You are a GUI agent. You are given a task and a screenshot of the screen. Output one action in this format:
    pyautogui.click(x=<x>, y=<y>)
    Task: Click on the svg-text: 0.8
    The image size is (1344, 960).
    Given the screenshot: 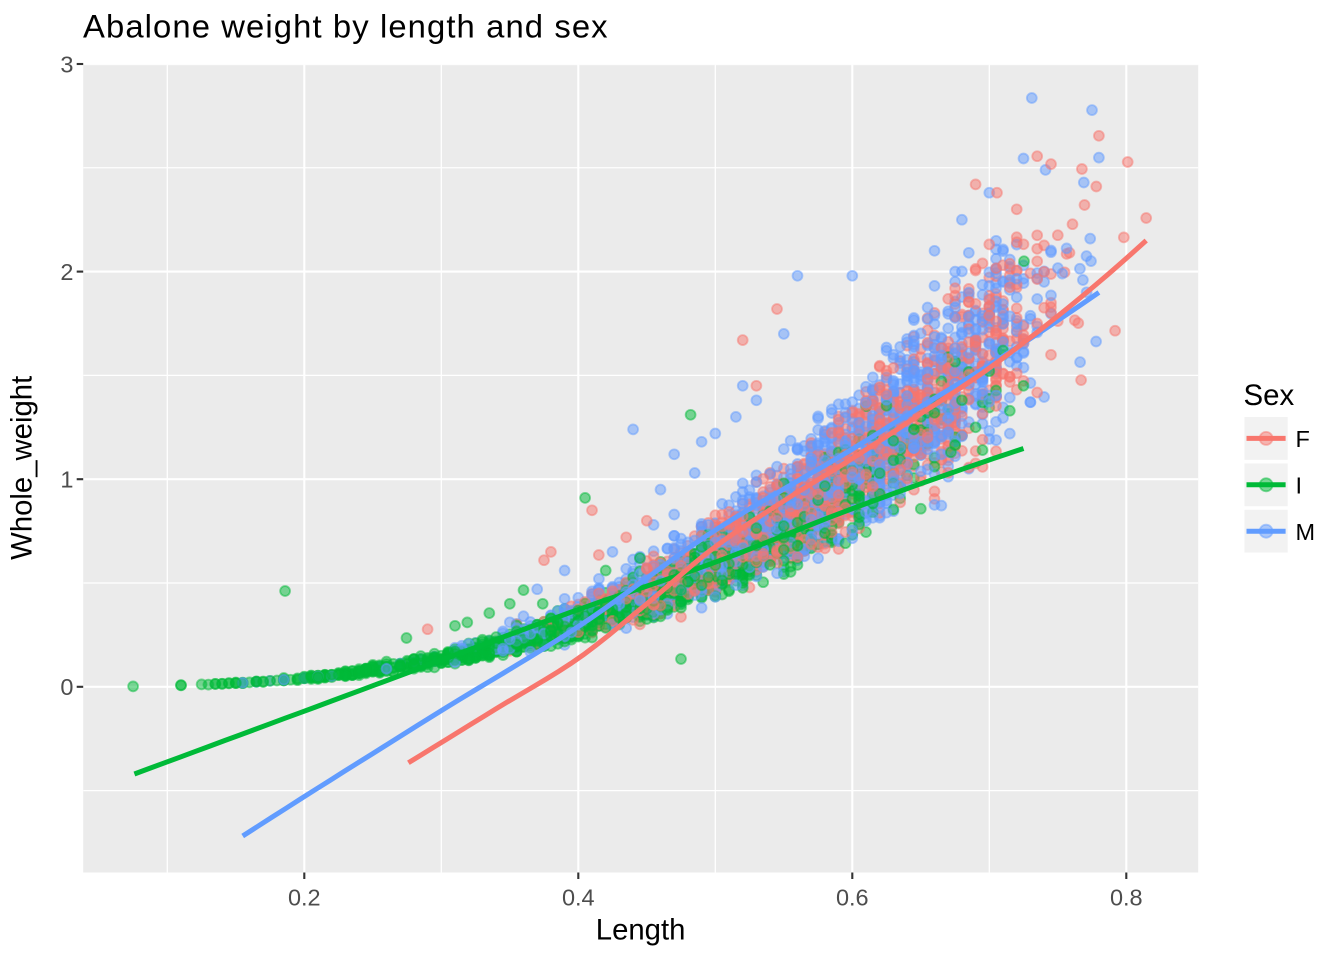 What is the action you would take?
    pyautogui.click(x=1126, y=898)
    